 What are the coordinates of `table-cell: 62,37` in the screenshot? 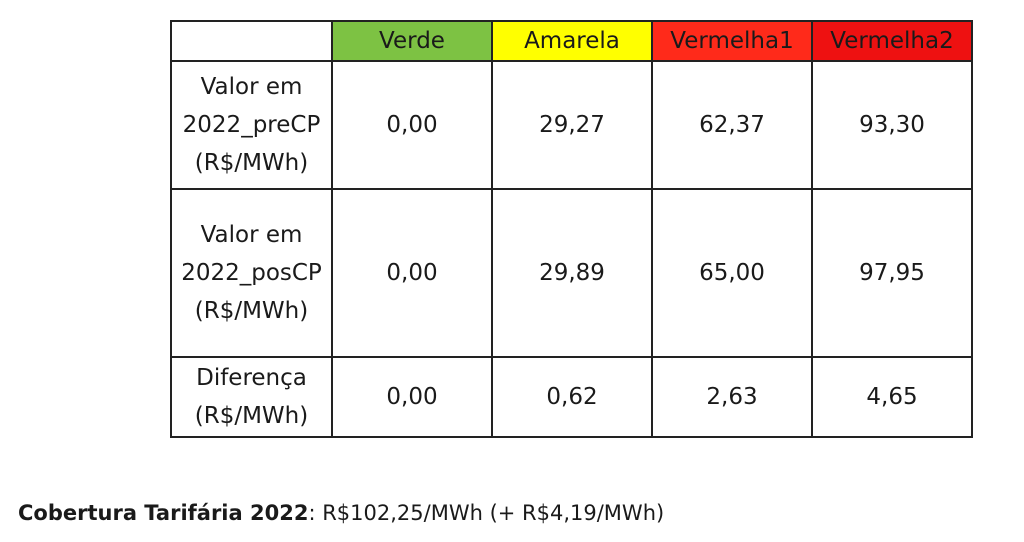 It's located at (732, 125).